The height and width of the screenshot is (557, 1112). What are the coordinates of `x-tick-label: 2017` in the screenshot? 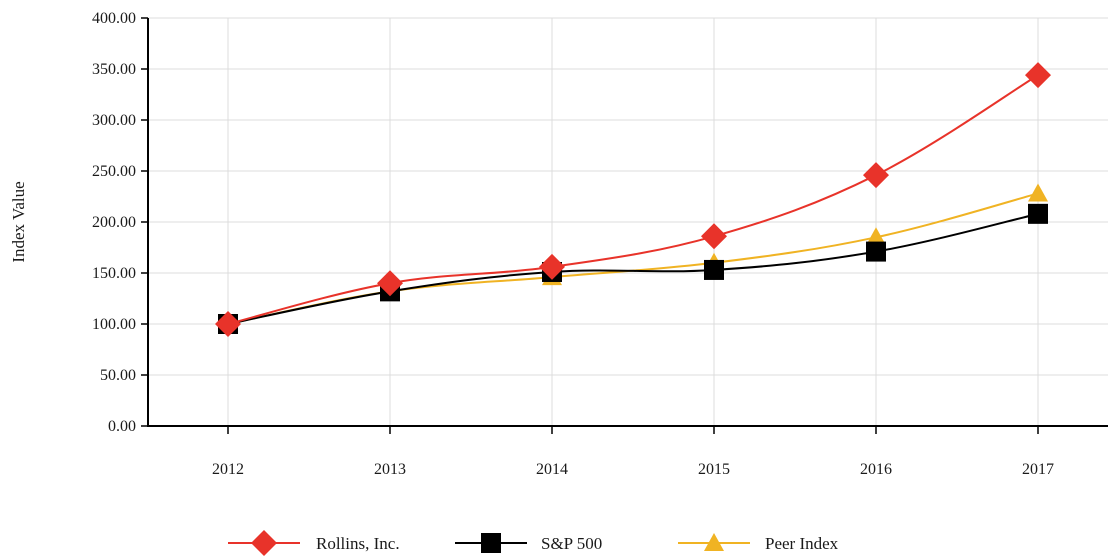 It's located at (1038, 469).